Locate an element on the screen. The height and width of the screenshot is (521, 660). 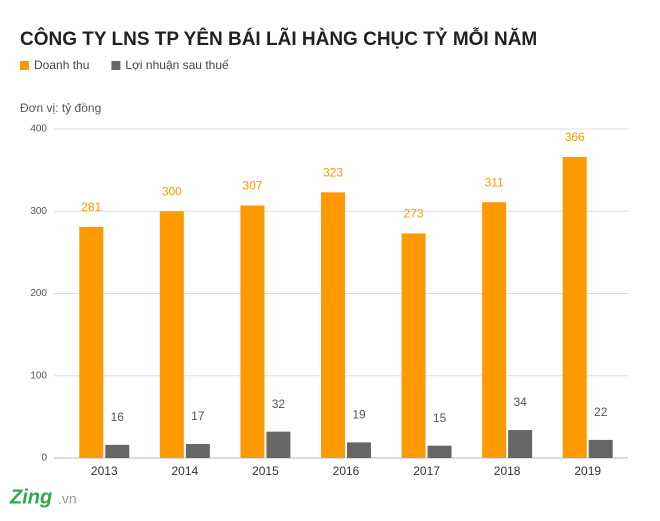
x-tick-label: 2019 is located at coordinates (587, 471).